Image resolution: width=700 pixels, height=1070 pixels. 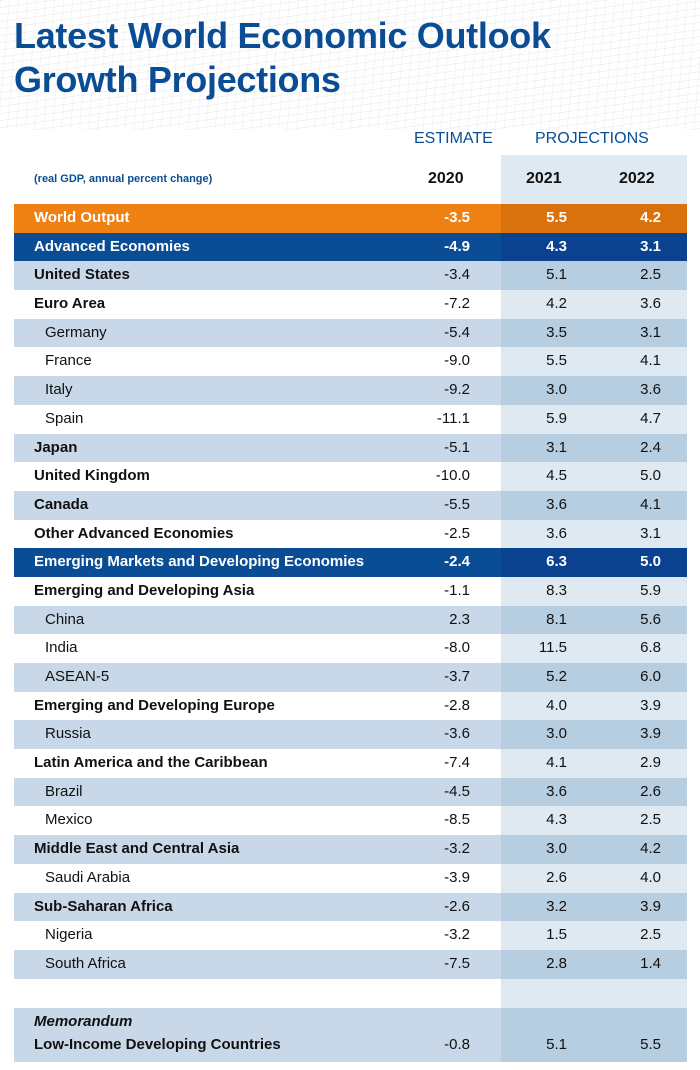 What do you see at coordinates (556, 275) in the screenshot?
I see `row-value-2021: 5.1` at bounding box center [556, 275].